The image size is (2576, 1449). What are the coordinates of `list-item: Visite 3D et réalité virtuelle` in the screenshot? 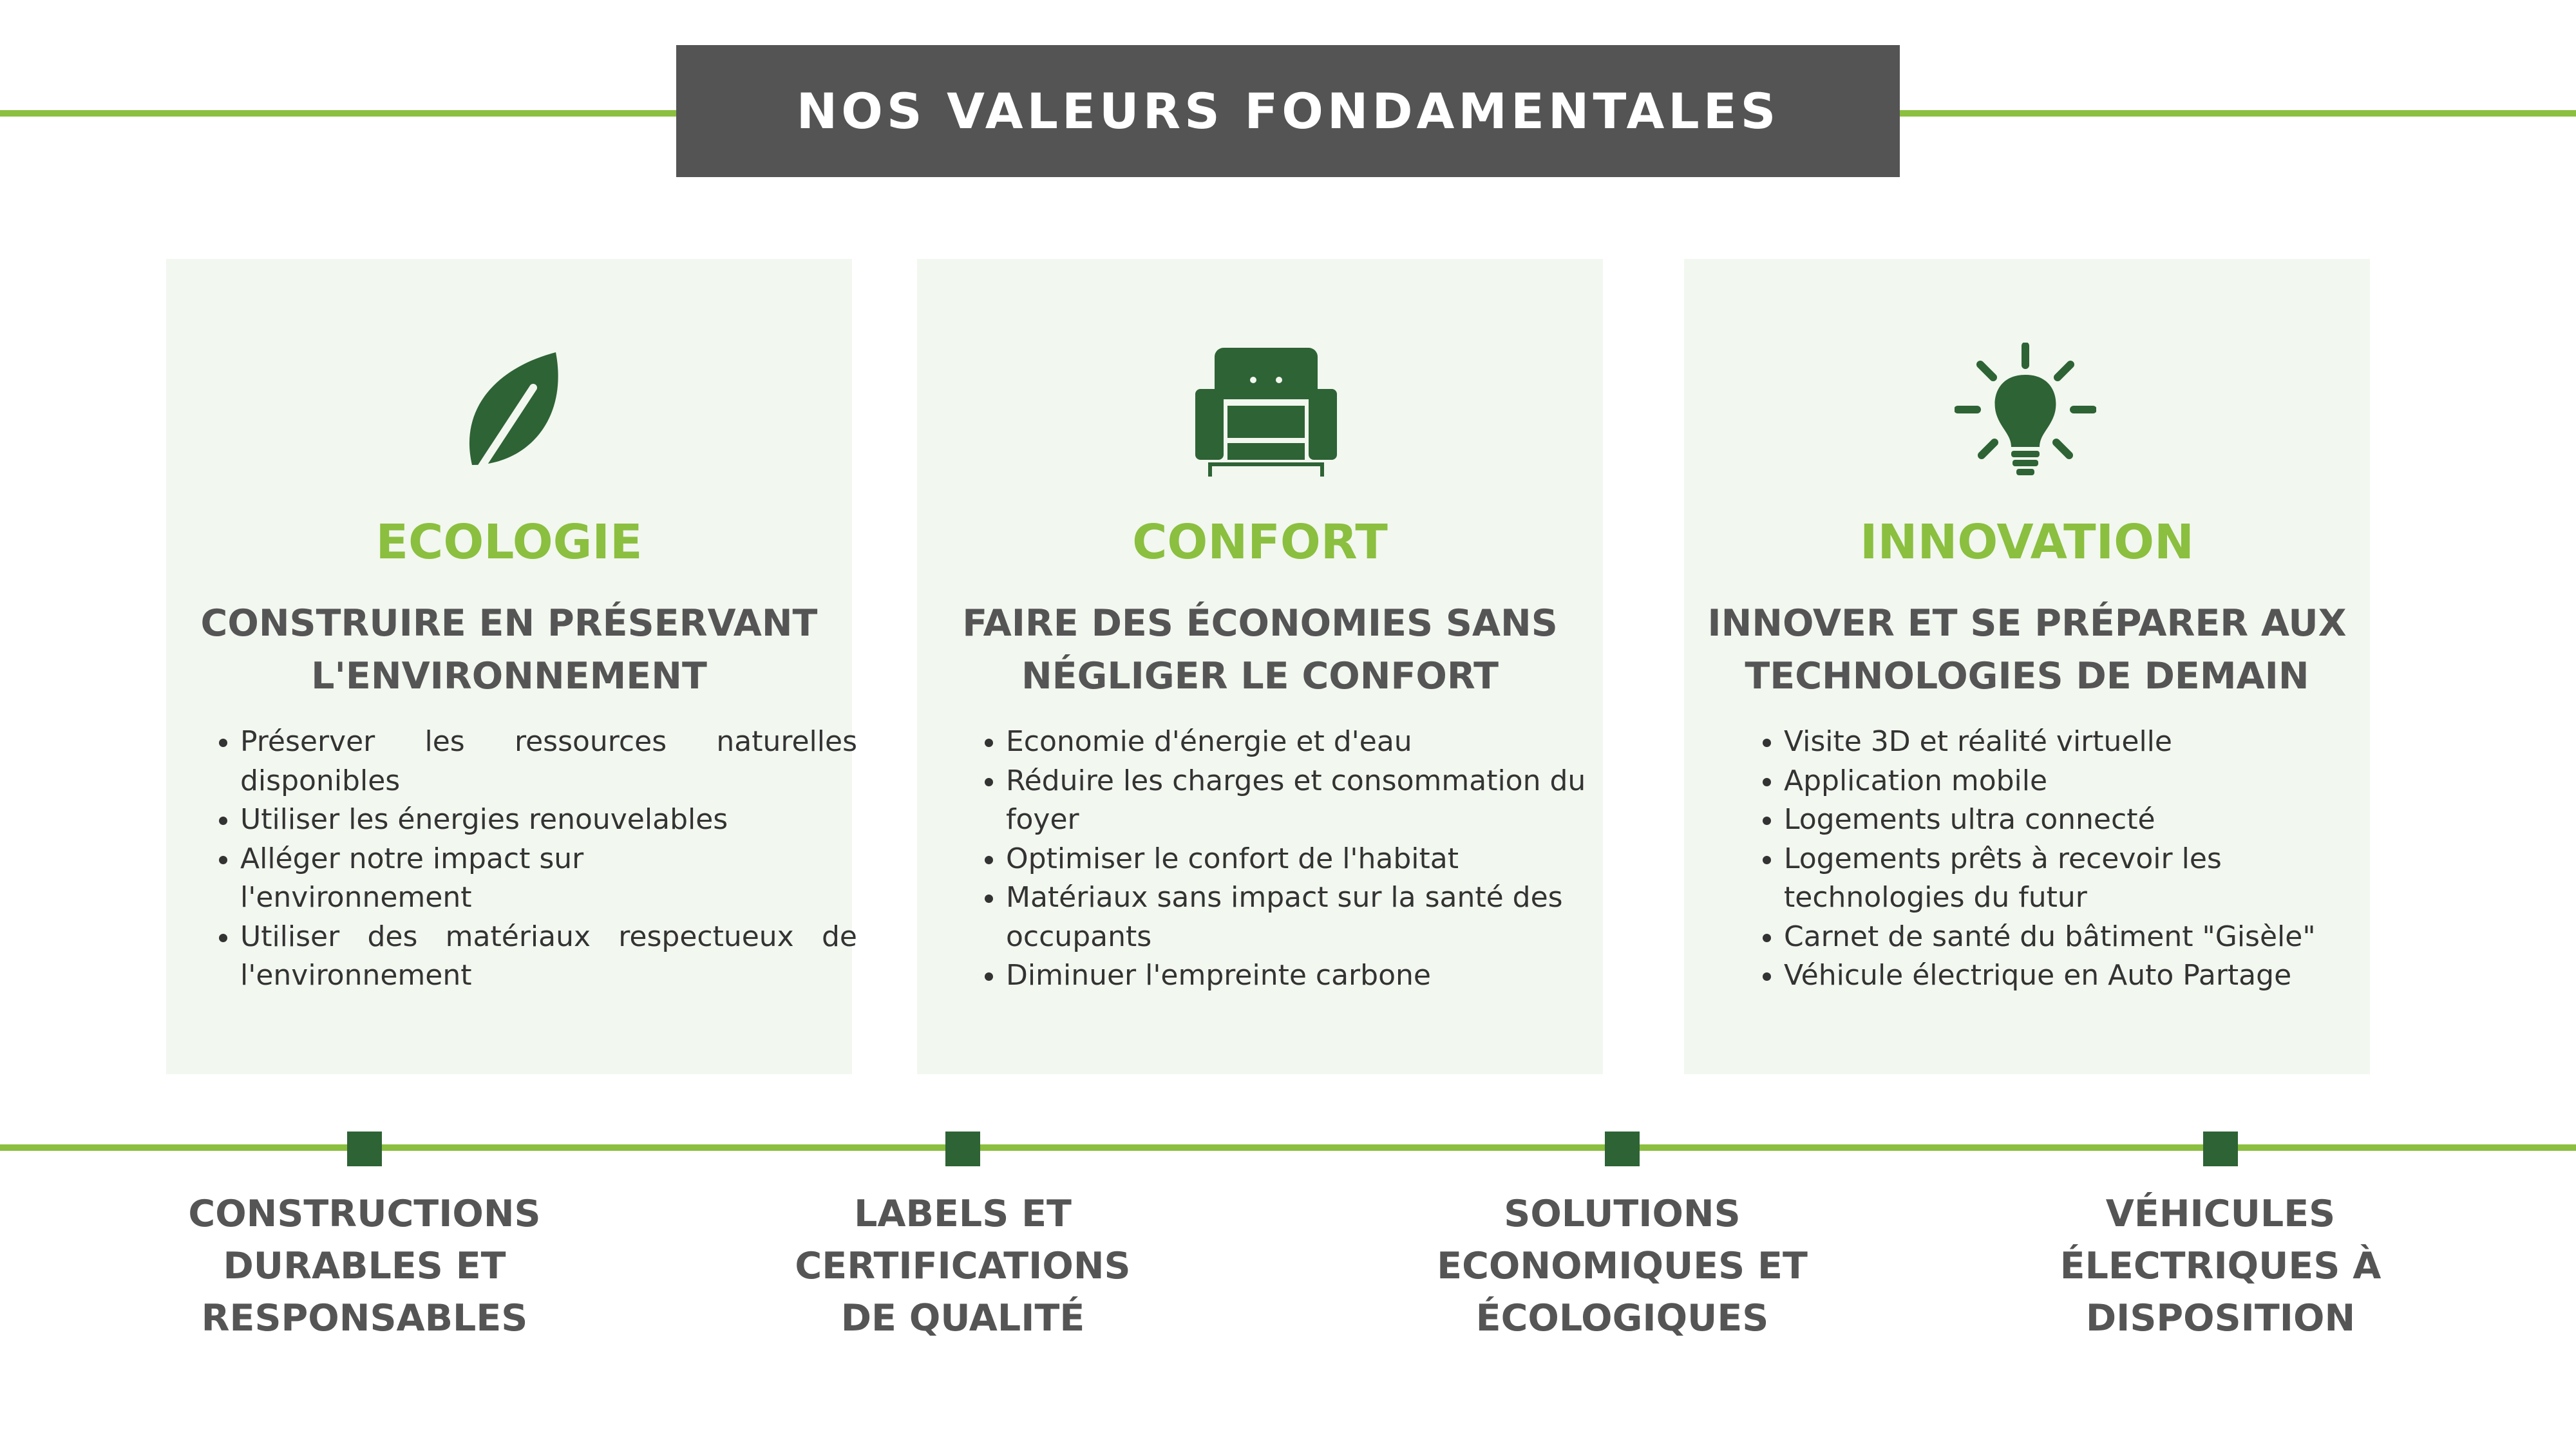 It's located at (2086, 743).